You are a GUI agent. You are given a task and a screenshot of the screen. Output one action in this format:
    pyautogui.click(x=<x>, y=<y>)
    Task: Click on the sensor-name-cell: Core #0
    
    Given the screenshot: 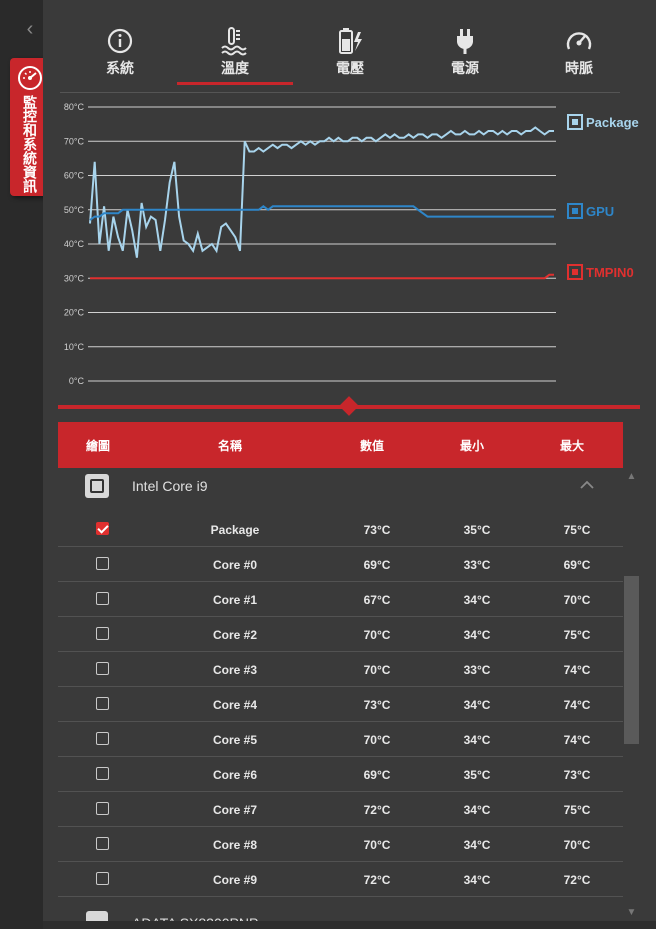 What is the action you would take?
    pyautogui.click(x=235, y=565)
    